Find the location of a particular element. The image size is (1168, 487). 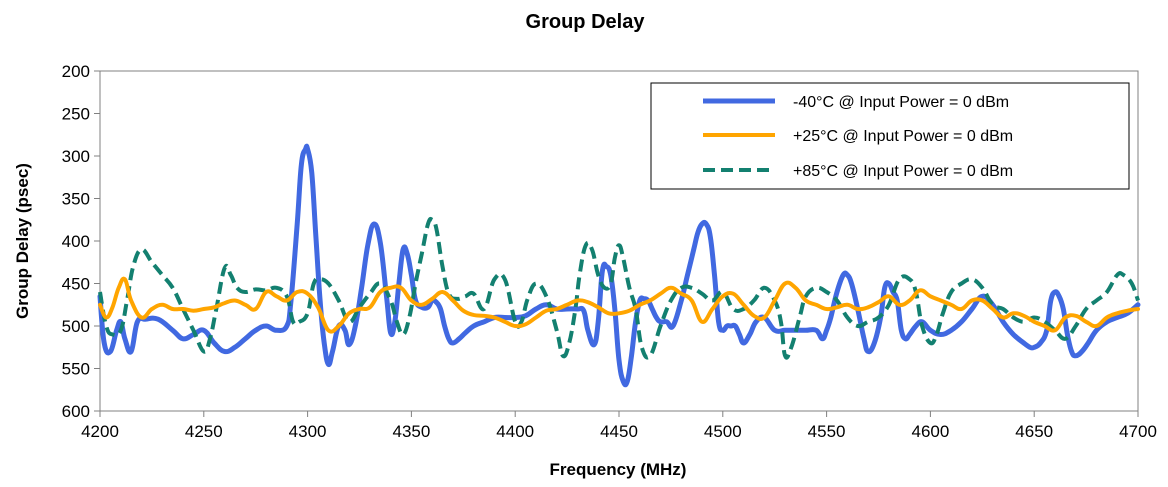

x-tick-label: 4600 is located at coordinates (930, 431).